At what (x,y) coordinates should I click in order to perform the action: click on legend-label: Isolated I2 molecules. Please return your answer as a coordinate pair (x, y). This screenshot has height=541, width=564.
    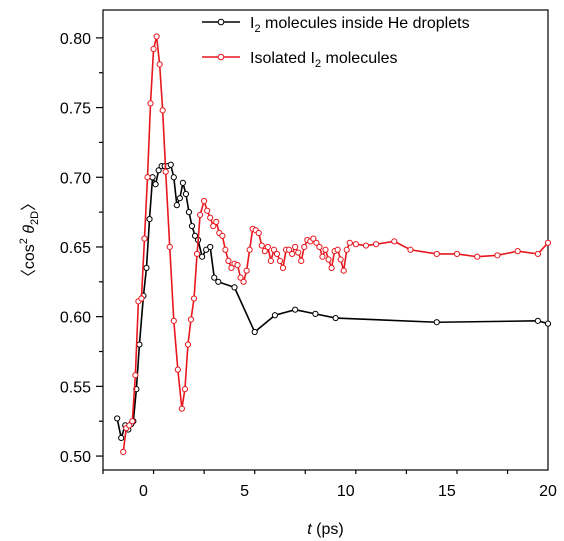
    Looking at the image, I should click on (324, 60).